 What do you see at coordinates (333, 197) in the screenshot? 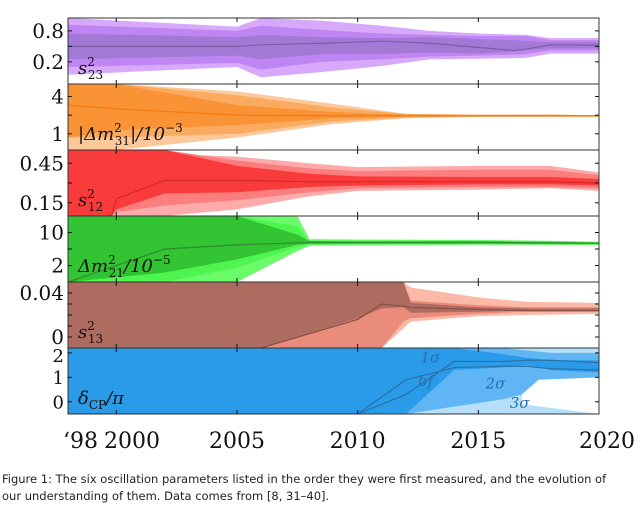
I see `s12-best-fit-line` at bounding box center [333, 197].